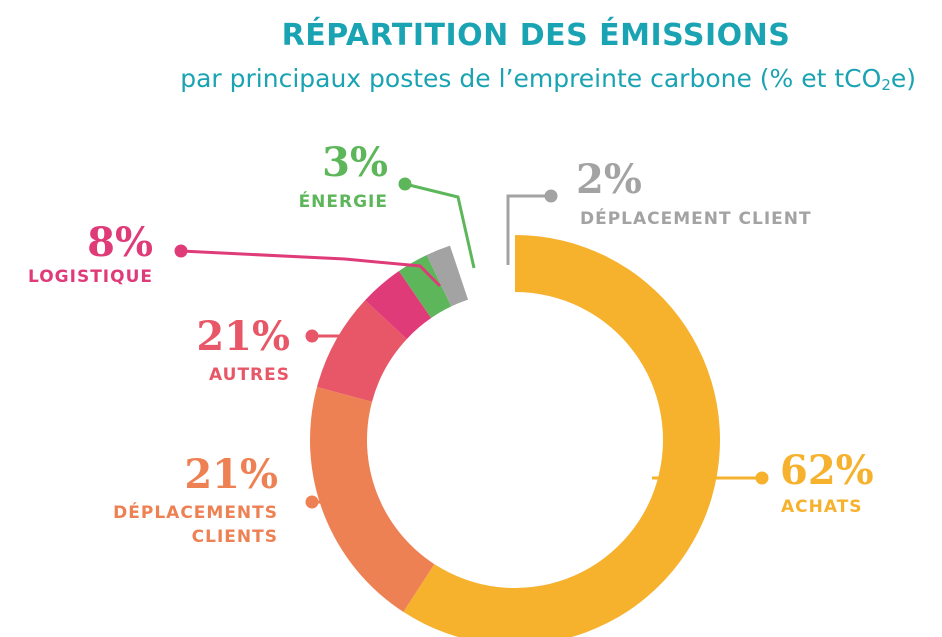 The image size is (942, 637). I want to click on leader-dot-energie, so click(405, 184).